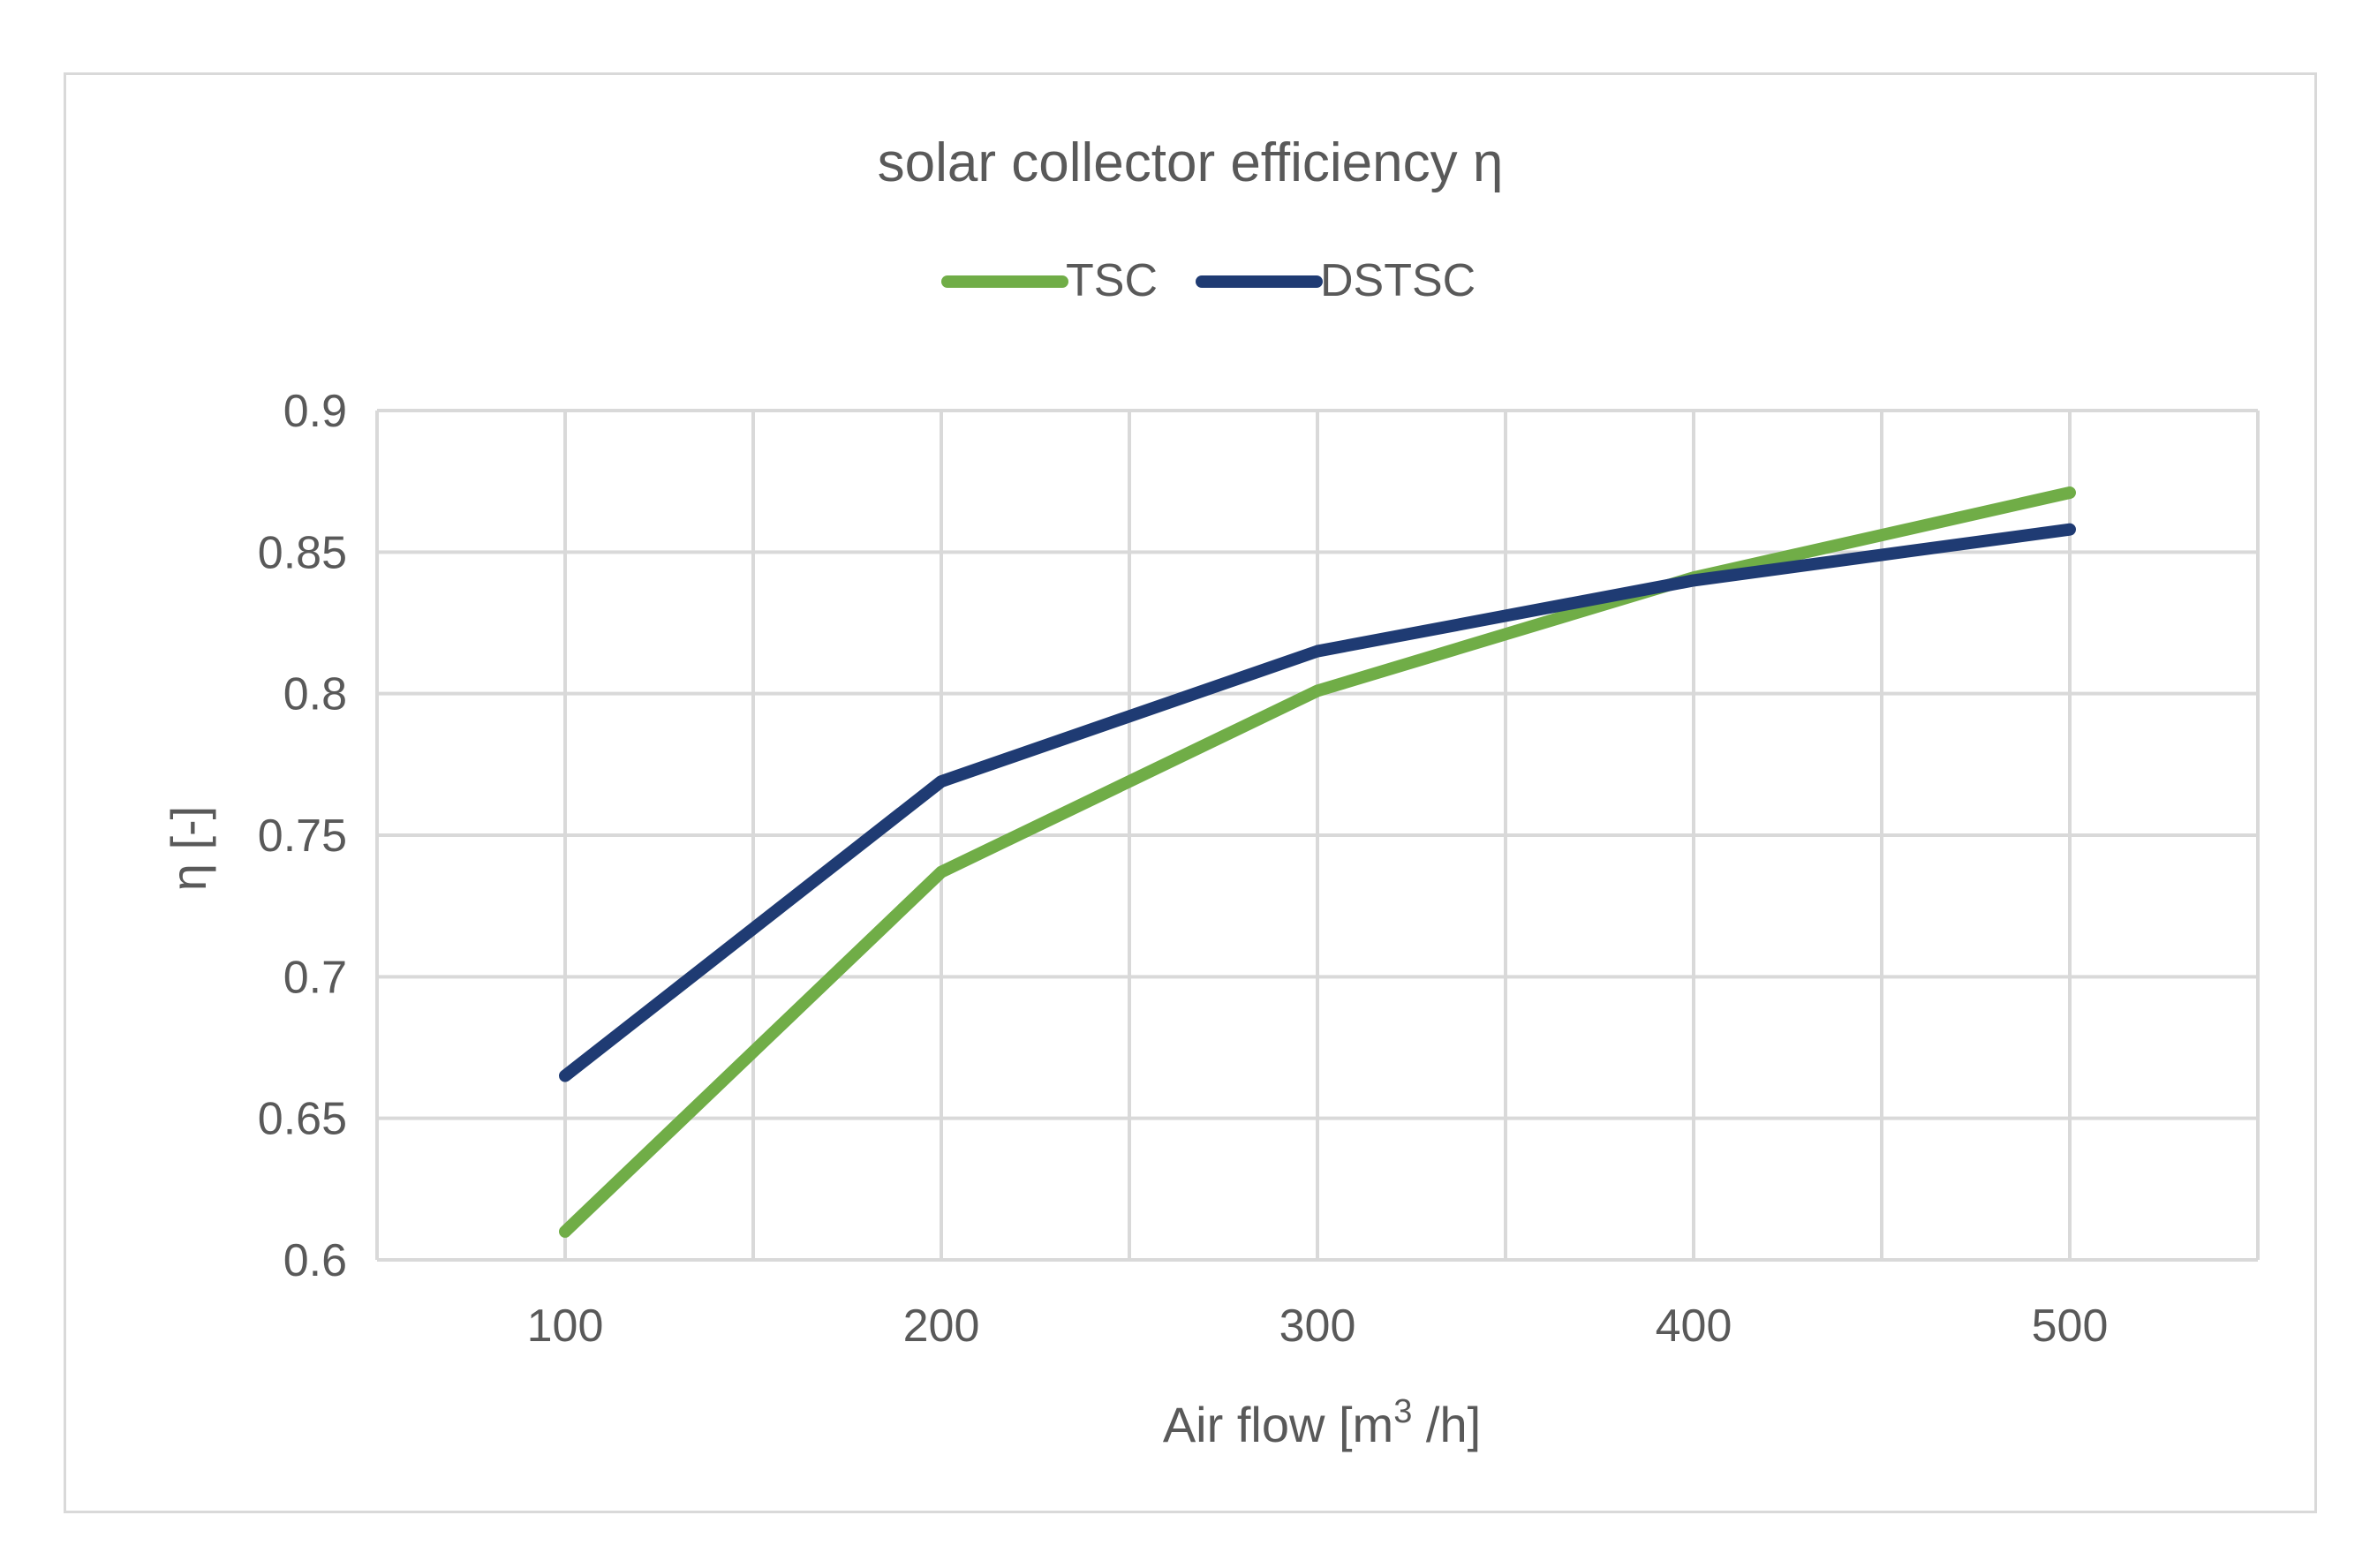 The width and height of the screenshot is (2370, 1568). Describe the element at coordinates (1402, 1411) in the screenshot. I see `x-axis-title-sup: 3` at that location.